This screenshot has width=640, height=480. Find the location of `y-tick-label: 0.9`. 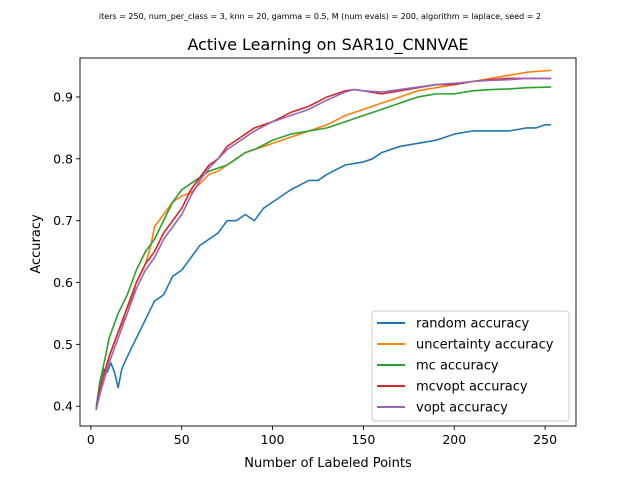

y-tick-label: 0.9 is located at coordinates (63, 96).